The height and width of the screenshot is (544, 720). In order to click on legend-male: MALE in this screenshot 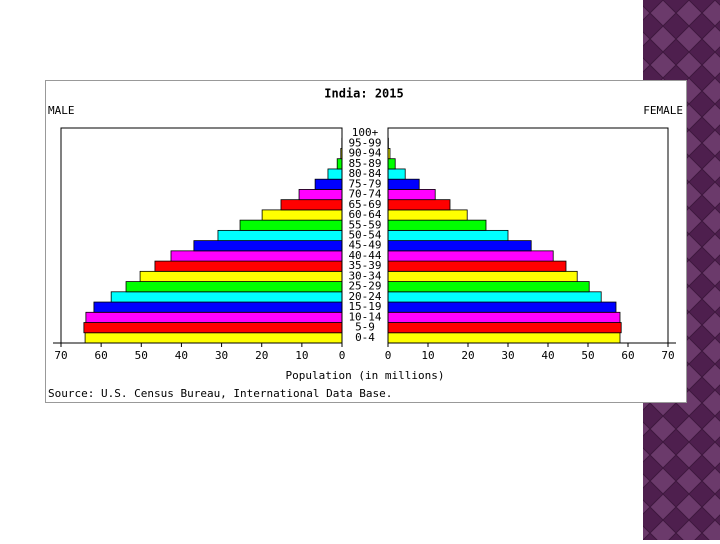, I will do `click(61, 110)`.